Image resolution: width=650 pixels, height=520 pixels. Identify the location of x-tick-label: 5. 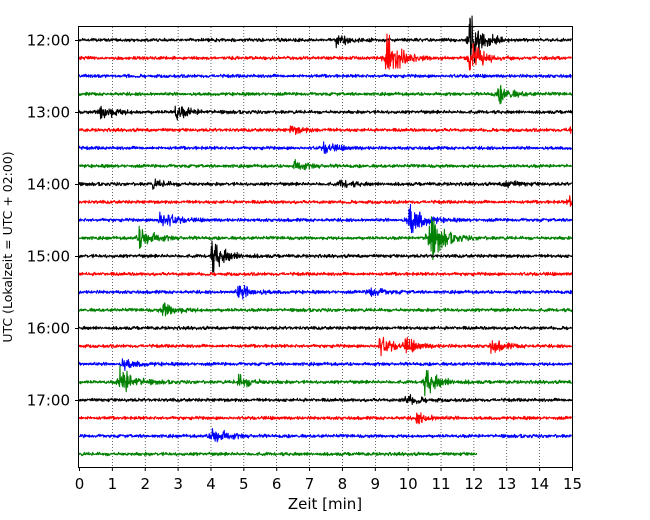
(244, 484).